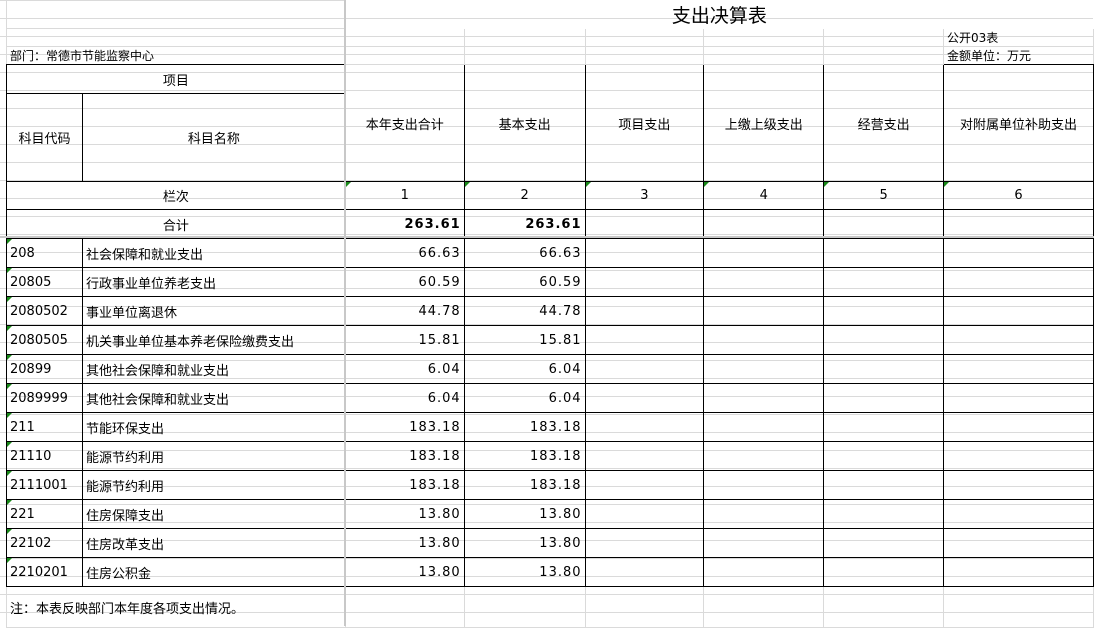  What do you see at coordinates (44, 398) in the screenshot?
I see `cell-code: 2089999` at bounding box center [44, 398].